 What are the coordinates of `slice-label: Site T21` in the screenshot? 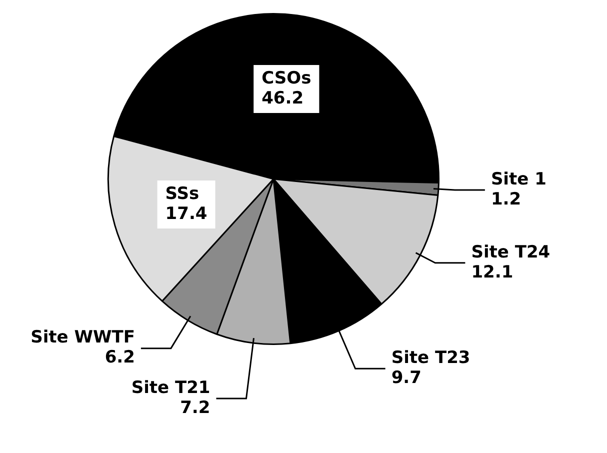 It's located at (170, 388).